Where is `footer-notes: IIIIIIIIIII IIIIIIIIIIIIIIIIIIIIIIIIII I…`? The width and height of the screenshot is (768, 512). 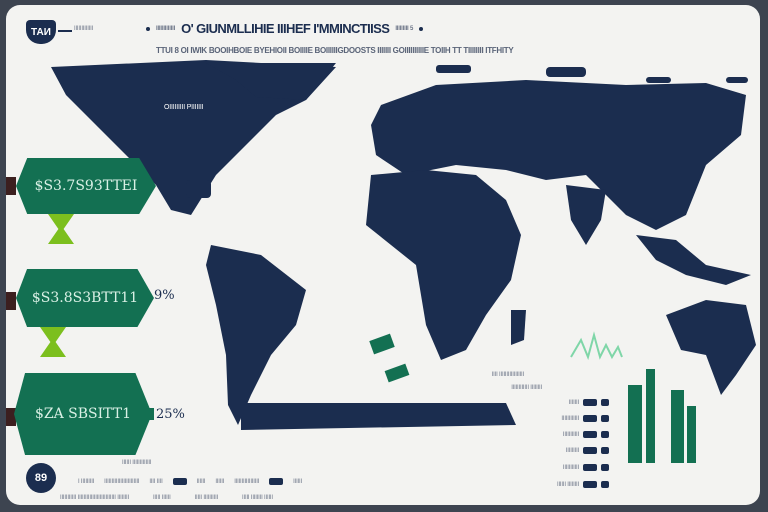 footer-notes: IIIIIIIIIII IIIIIIIIIIIIIIIIIIIIIIIIII I… is located at coordinates (166, 498).